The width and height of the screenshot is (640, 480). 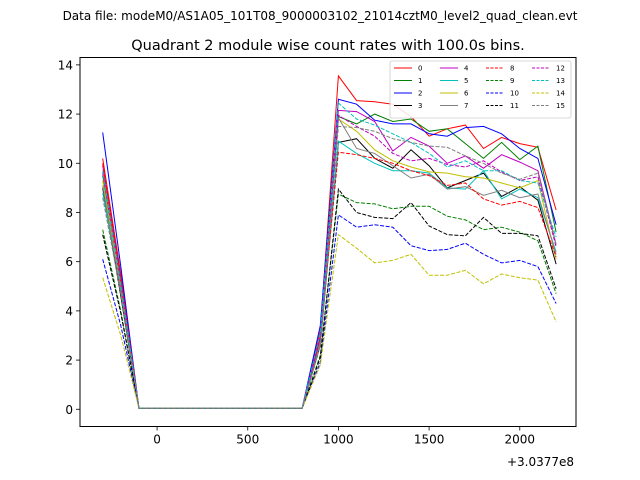 What do you see at coordinates (560, 69) in the screenshot?
I see `legend-label-12: 12` at bounding box center [560, 69].